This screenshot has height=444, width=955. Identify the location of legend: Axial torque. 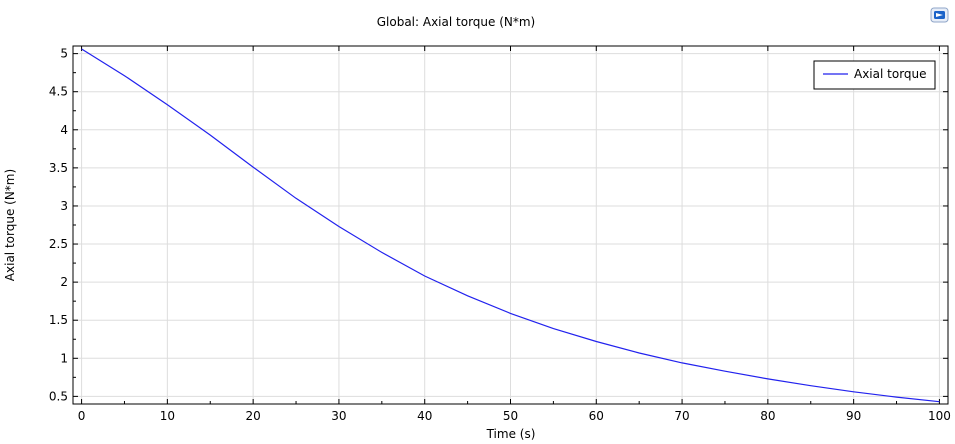
(874, 75).